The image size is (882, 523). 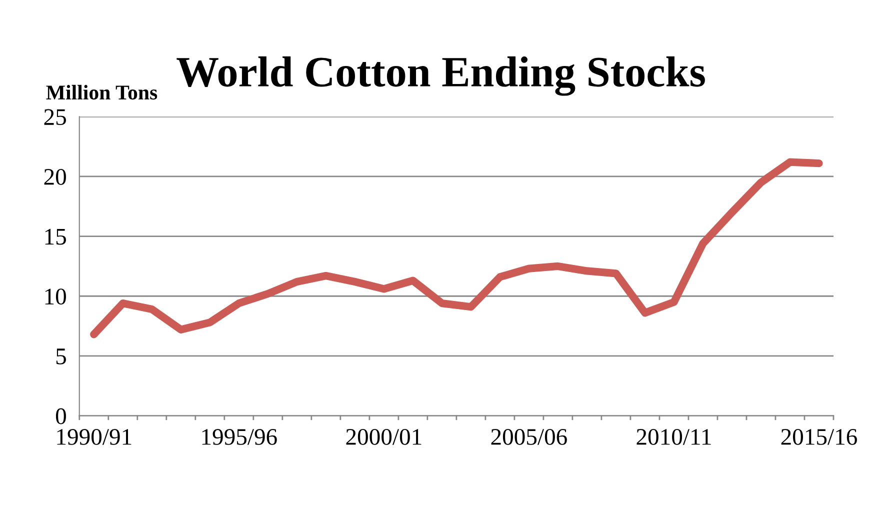 What do you see at coordinates (94, 436) in the screenshot?
I see `x-tick-label: 1990/91` at bounding box center [94, 436].